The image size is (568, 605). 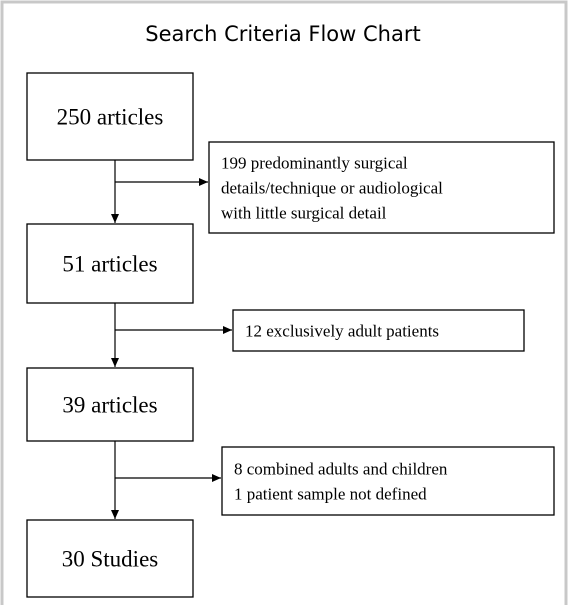 I want to click on exclusion-text: 199 predominantly surgical, so click(x=314, y=163).